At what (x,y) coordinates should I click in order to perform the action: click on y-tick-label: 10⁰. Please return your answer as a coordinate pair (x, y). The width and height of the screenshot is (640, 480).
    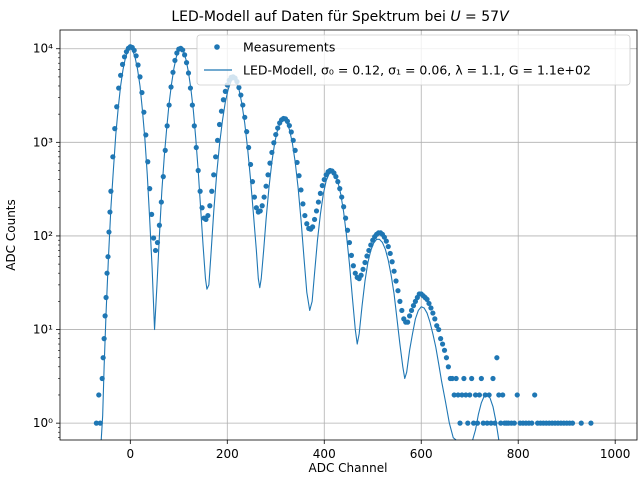
    Looking at the image, I should click on (43, 423).